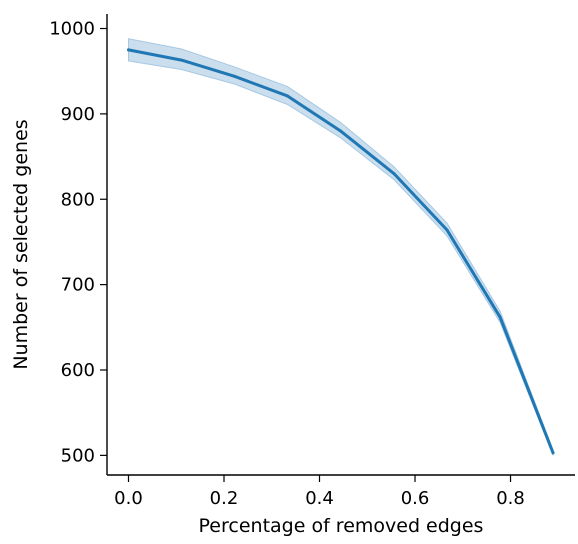 The height and width of the screenshot is (544, 578). Describe the element at coordinates (510, 498) in the screenshot. I see `x-tick-label: 0.8` at that location.